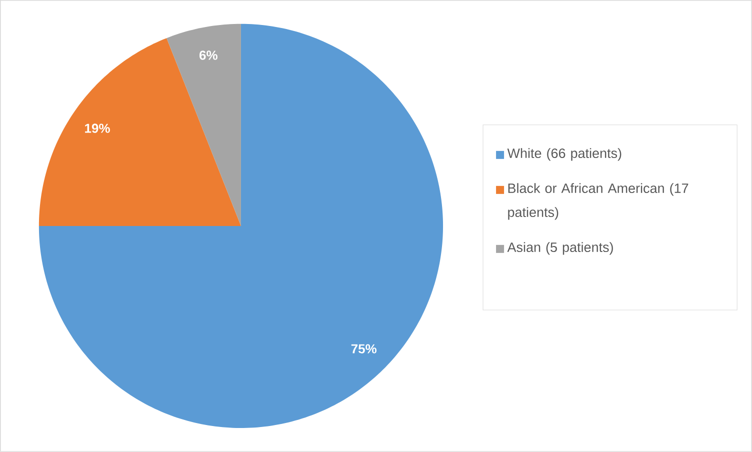 The height and width of the screenshot is (452, 752). What do you see at coordinates (598, 201) in the screenshot?
I see `legend-label: Black or African American (17 patients)` at bounding box center [598, 201].